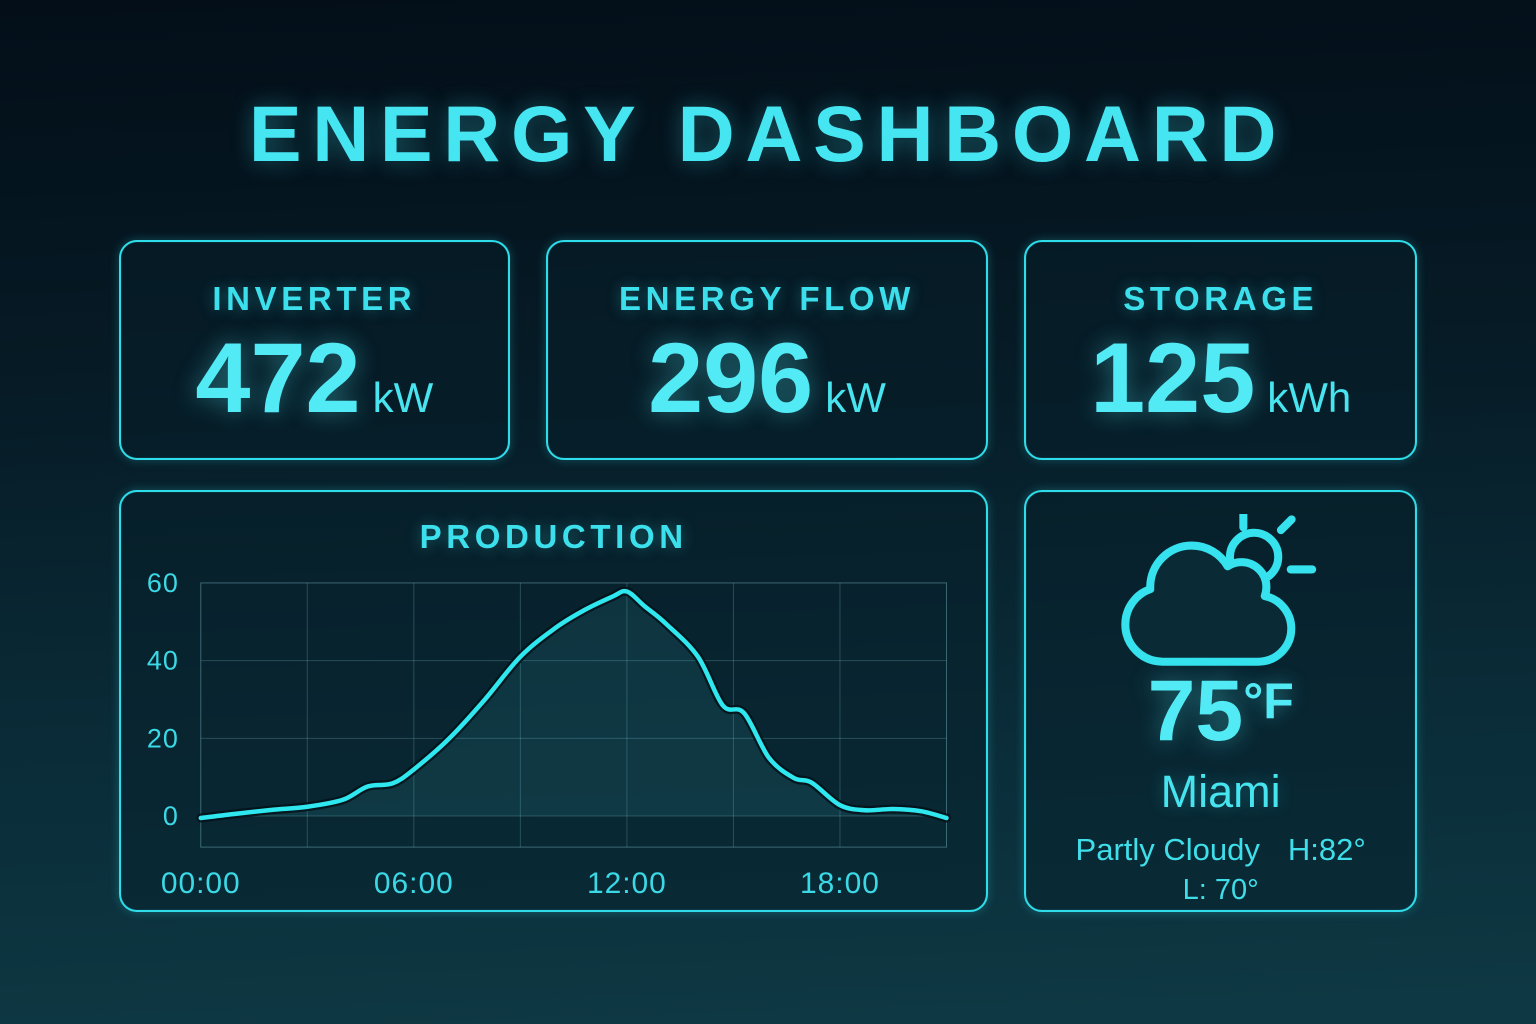 The width and height of the screenshot is (1536, 1024). Describe the element at coordinates (163, 583) in the screenshot. I see `svg-text: 60` at that location.